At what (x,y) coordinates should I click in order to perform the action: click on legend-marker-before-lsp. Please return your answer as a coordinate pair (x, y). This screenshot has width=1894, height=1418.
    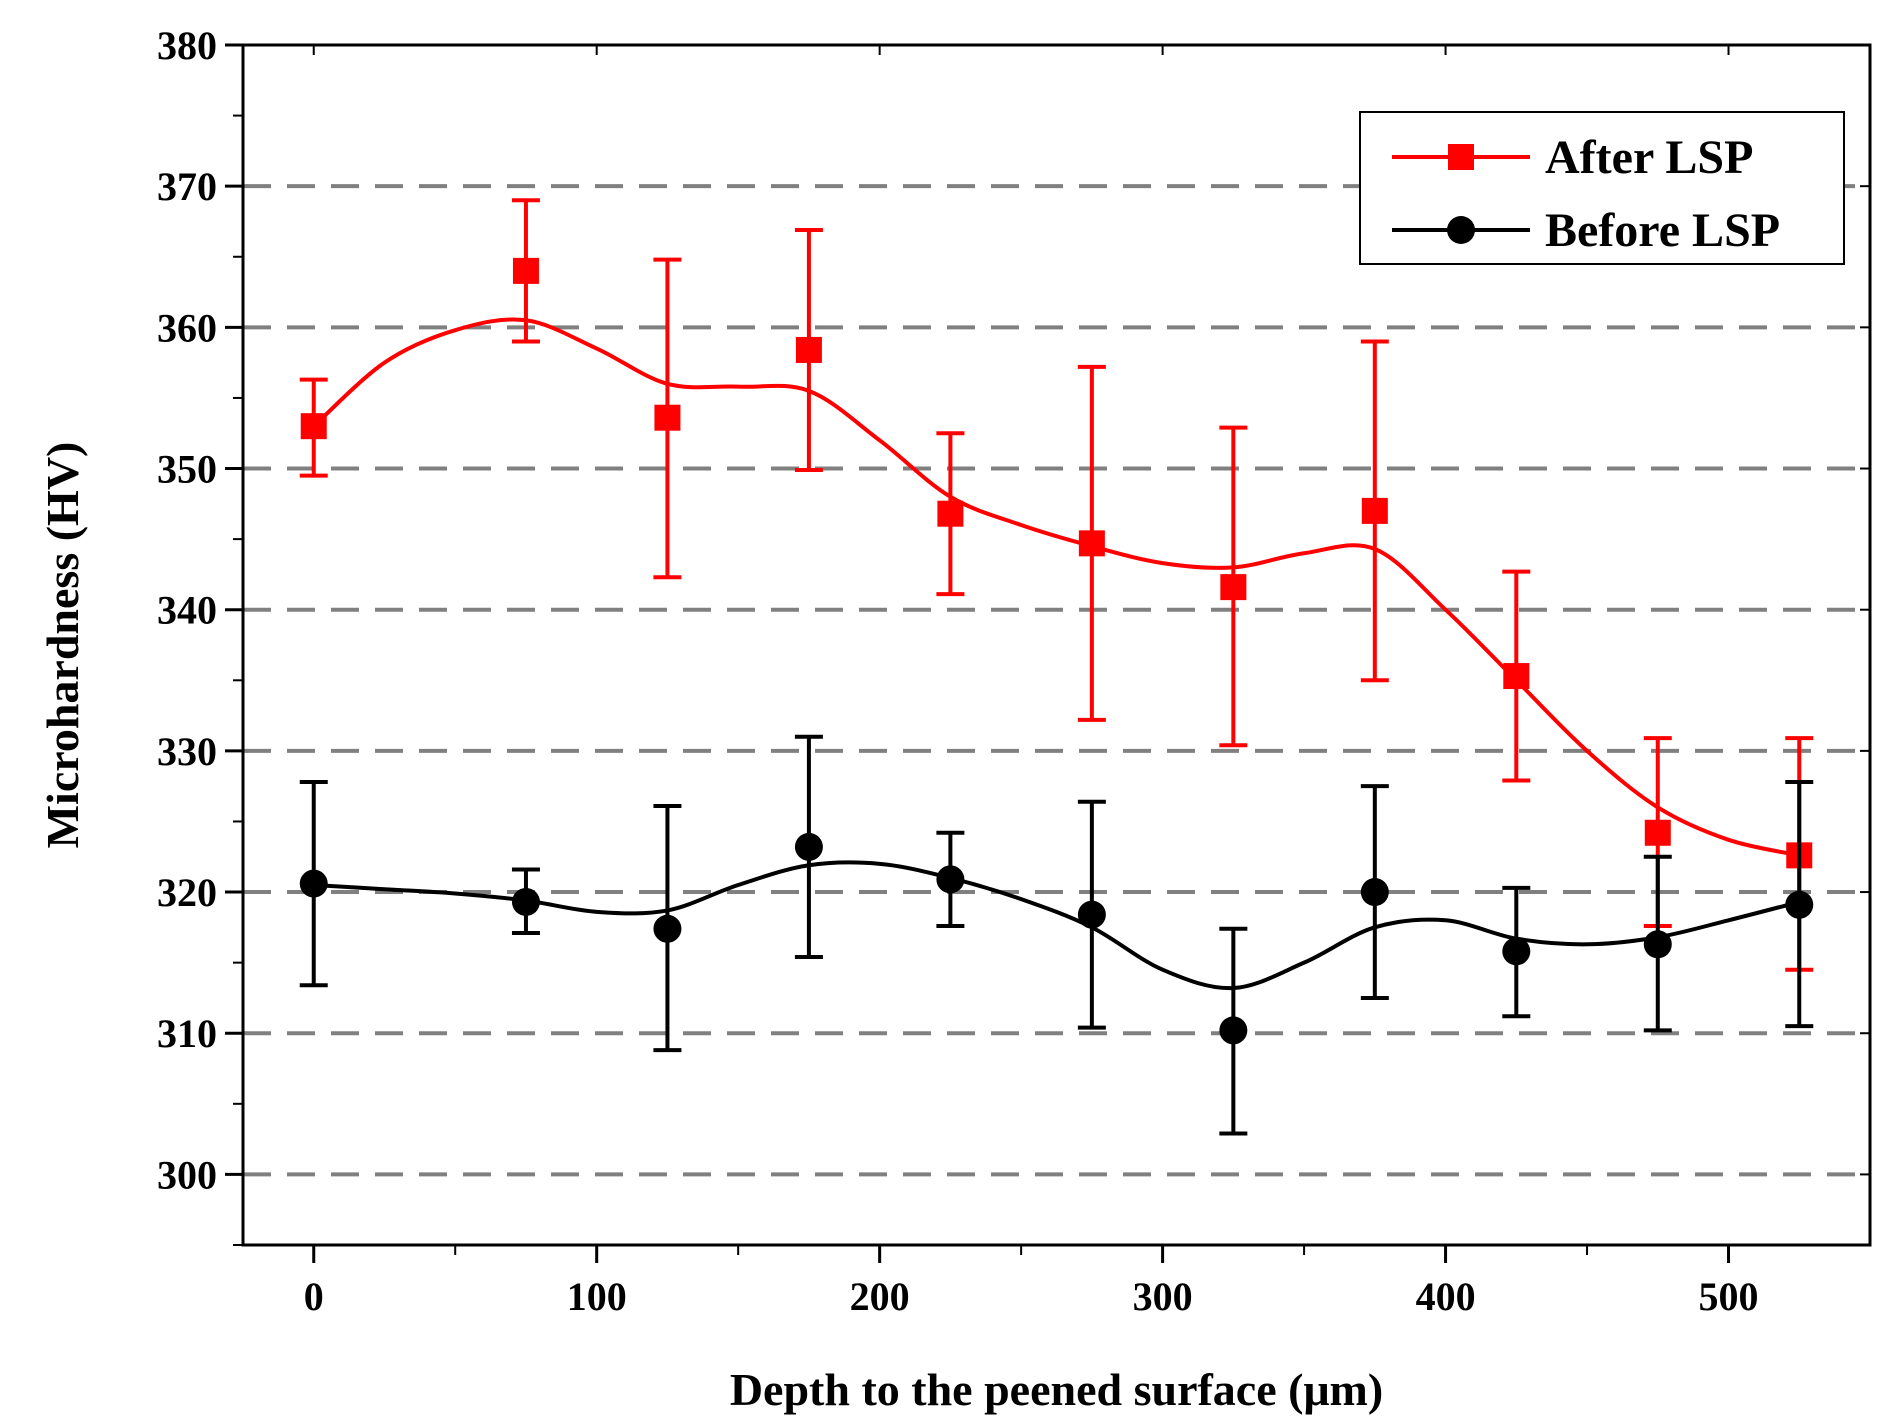
    Looking at the image, I should click on (1461, 230).